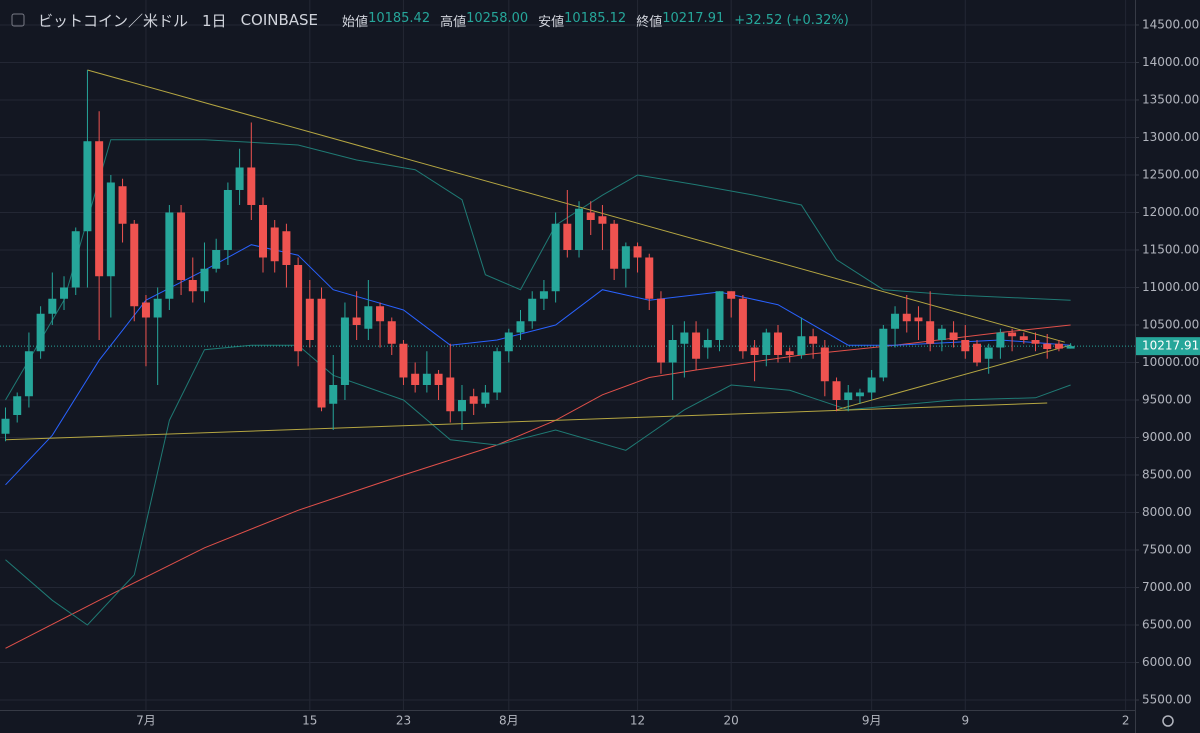  I want to click on menu-icon, so click(18, 20).